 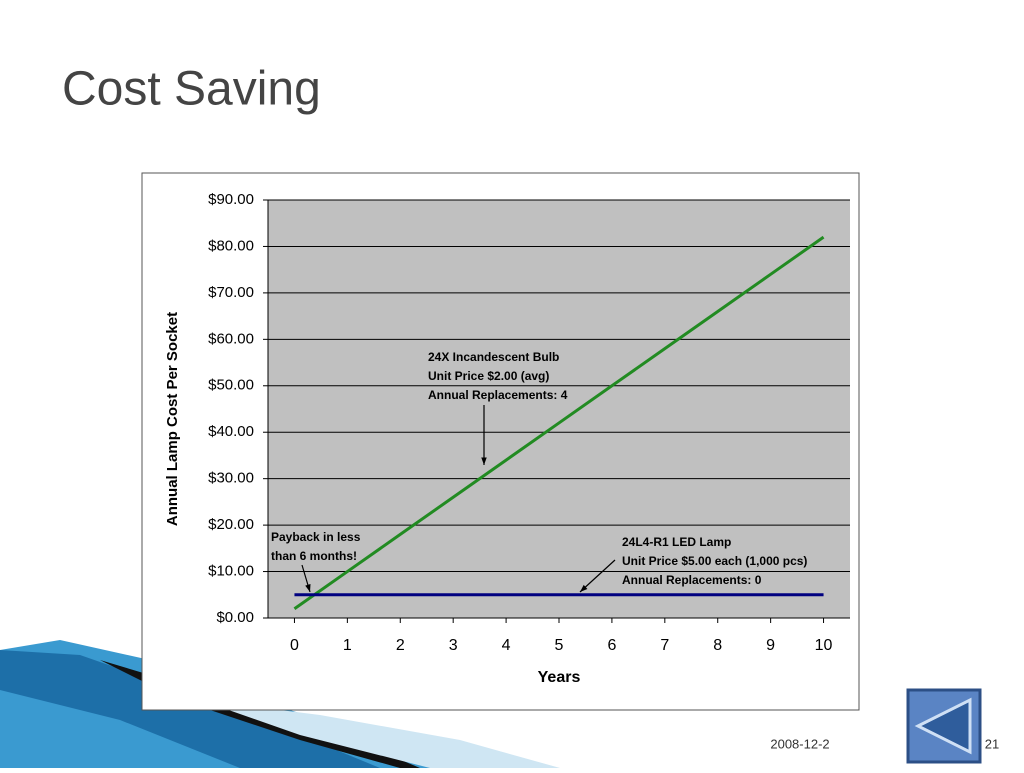 What do you see at coordinates (294, 645) in the screenshot?
I see `x-tick-label: 0` at bounding box center [294, 645].